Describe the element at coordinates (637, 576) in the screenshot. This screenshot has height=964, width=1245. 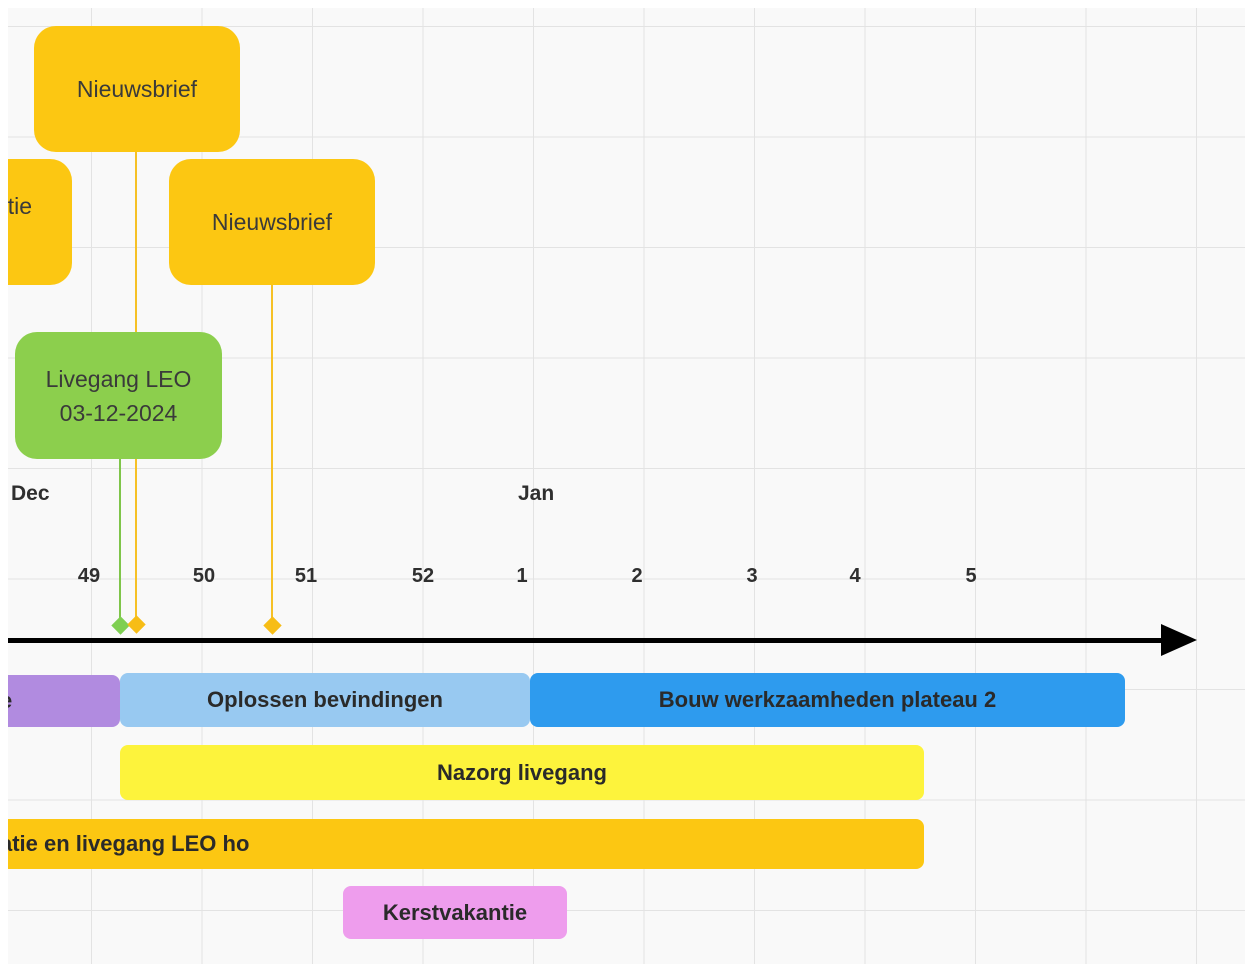
I see `week-label: 2` at that location.